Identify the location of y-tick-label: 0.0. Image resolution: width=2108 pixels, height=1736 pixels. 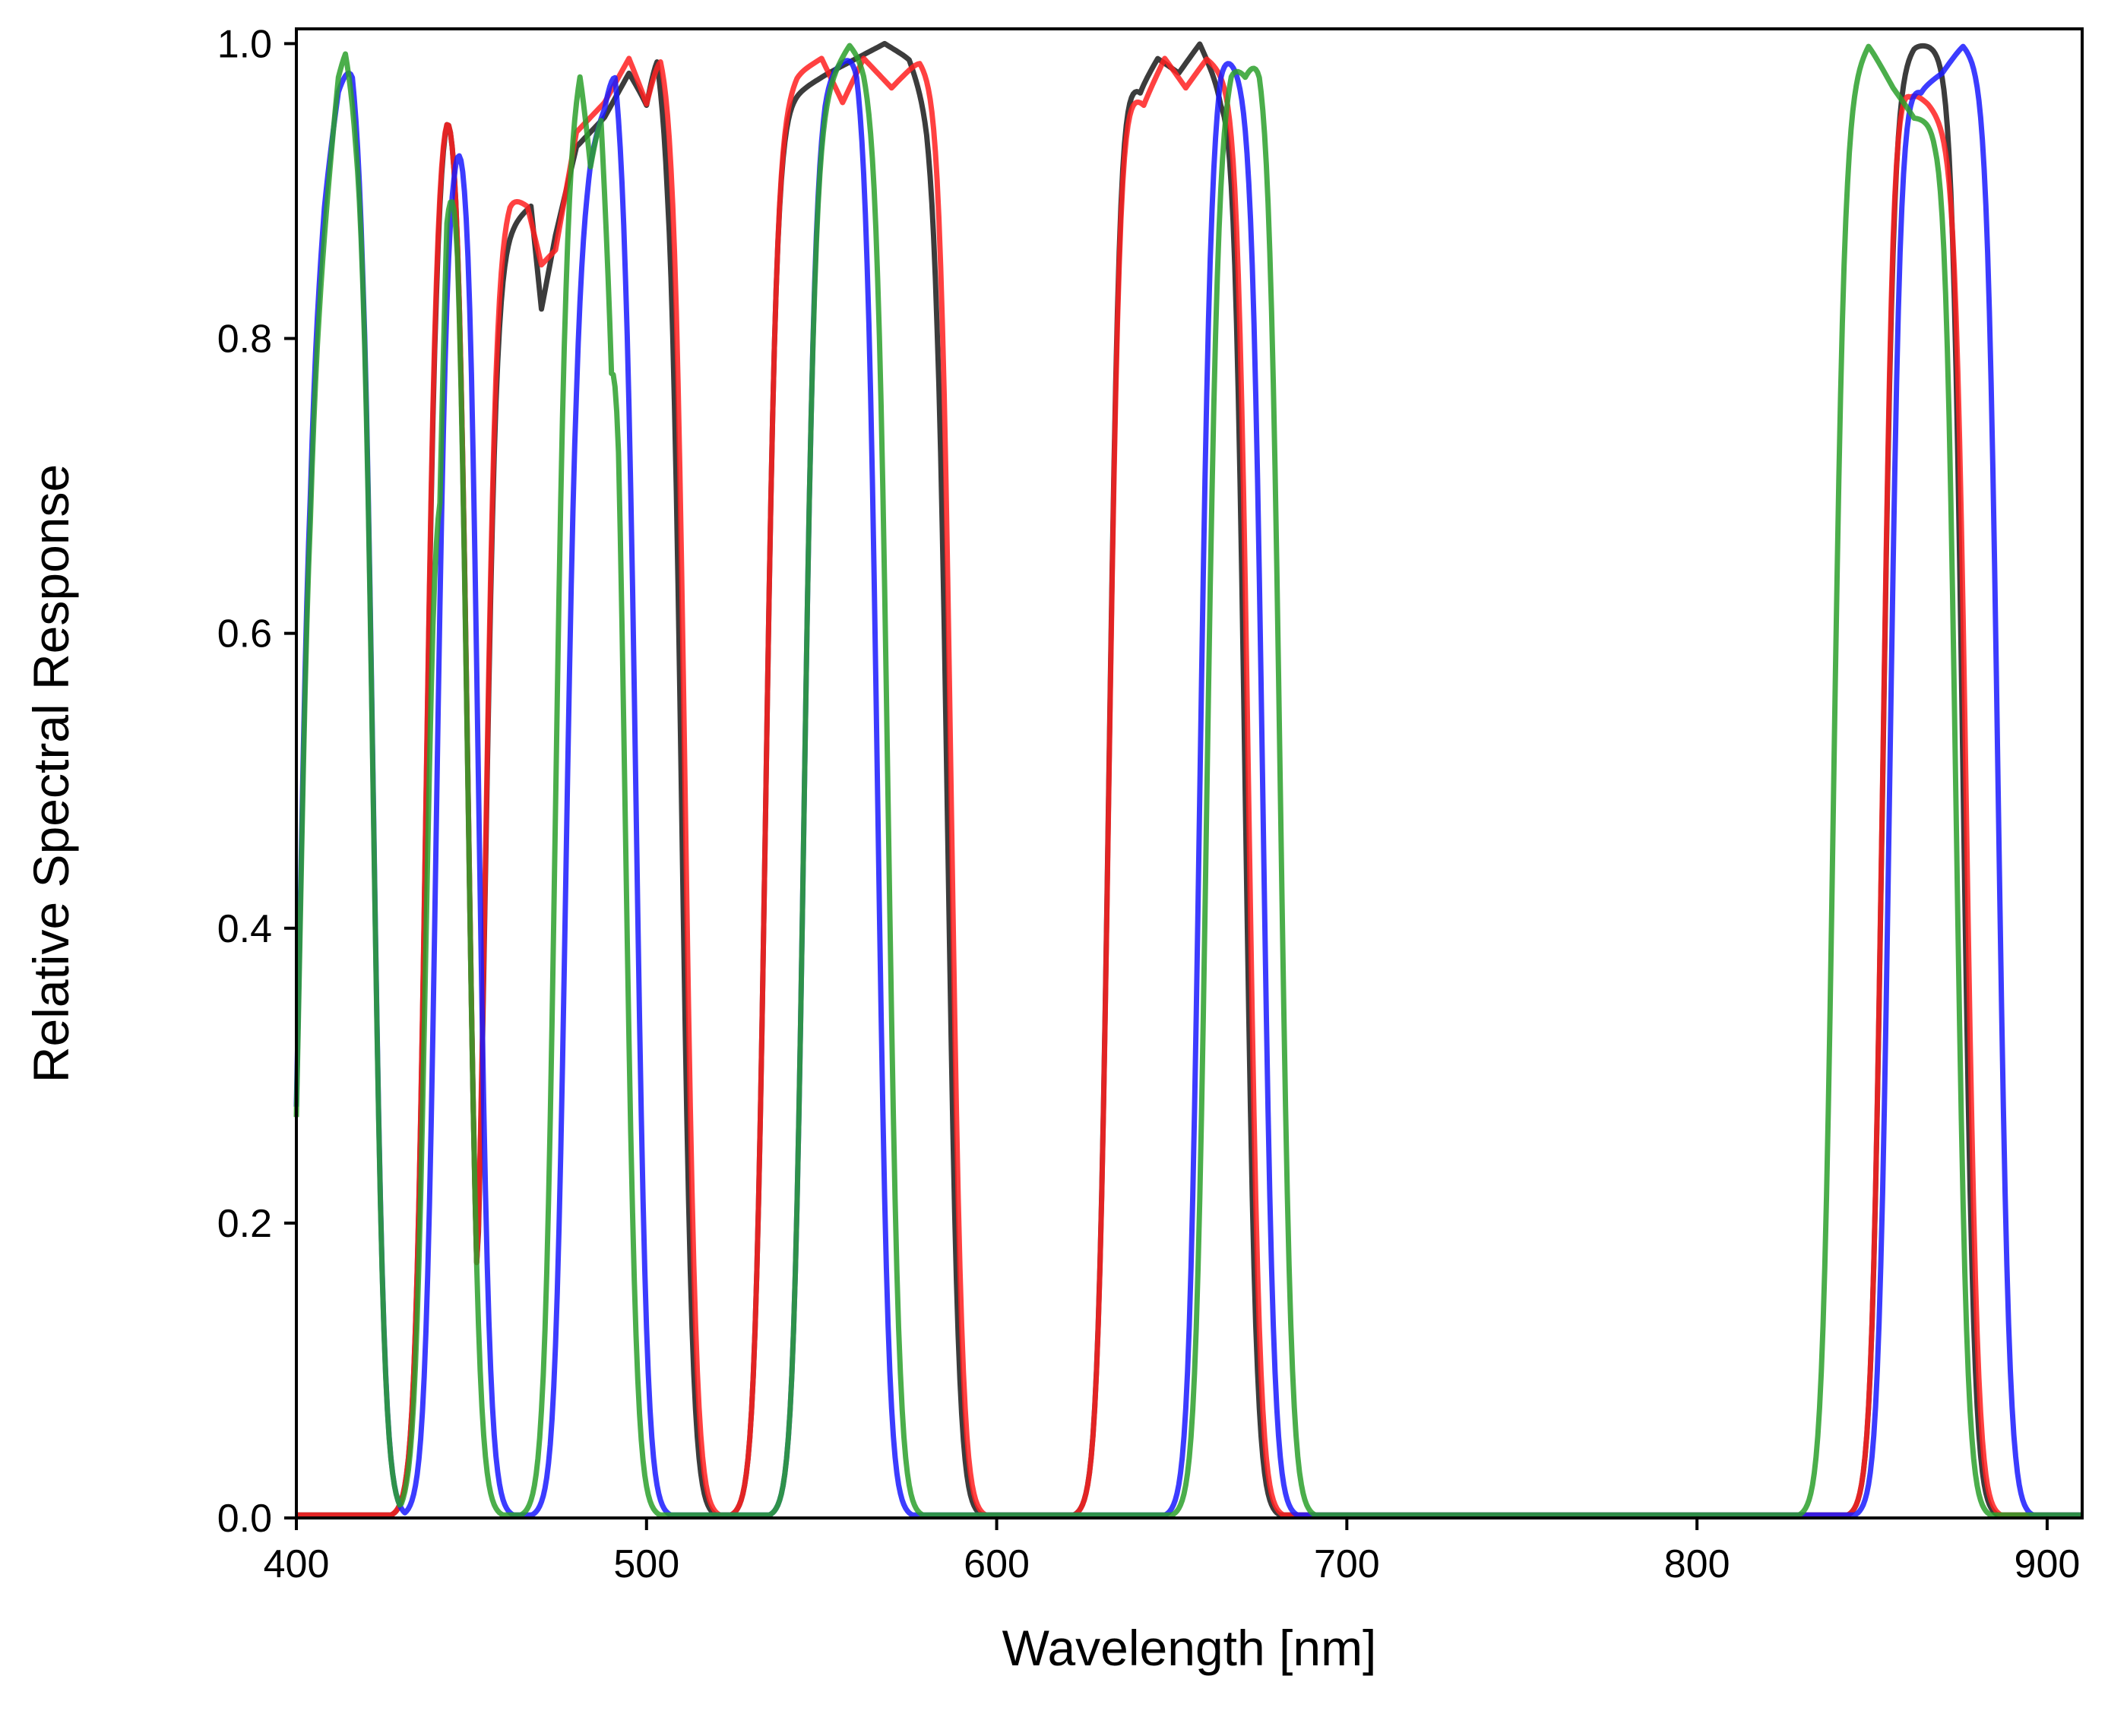
(244, 1519).